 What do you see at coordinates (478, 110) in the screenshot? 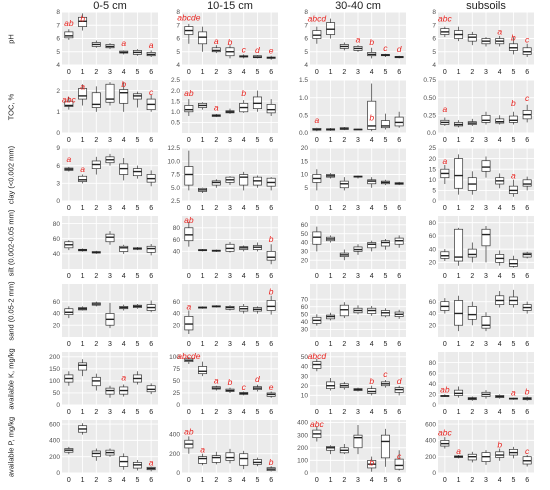
I see `panel-r1-c3: 0.0 0.25 0.50 0.75 0 1 2 3 4 5 6 a b c` at bounding box center [478, 110].